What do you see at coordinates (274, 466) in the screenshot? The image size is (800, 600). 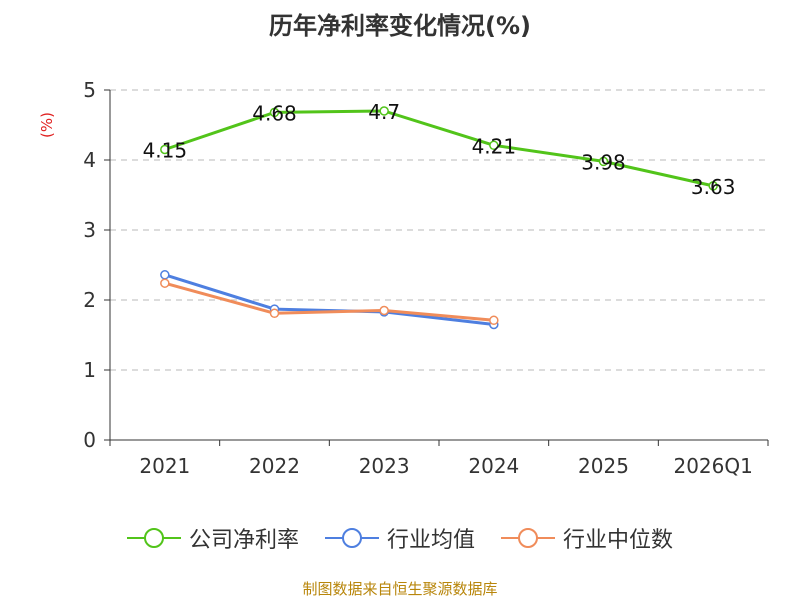 I see `x-tick-label: 2022` at bounding box center [274, 466].